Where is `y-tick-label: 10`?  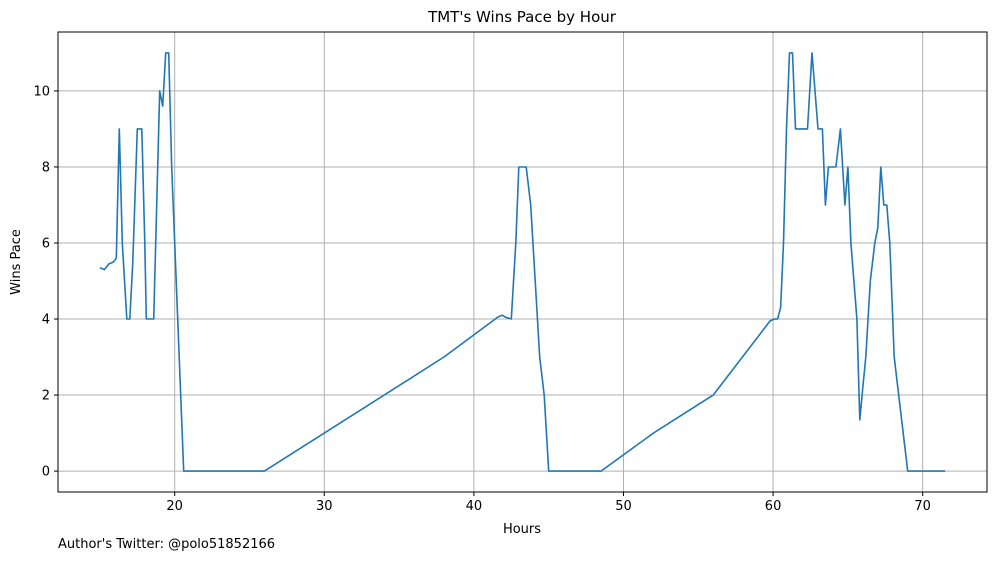 y-tick-label: 10 is located at coordinates (41, 91).